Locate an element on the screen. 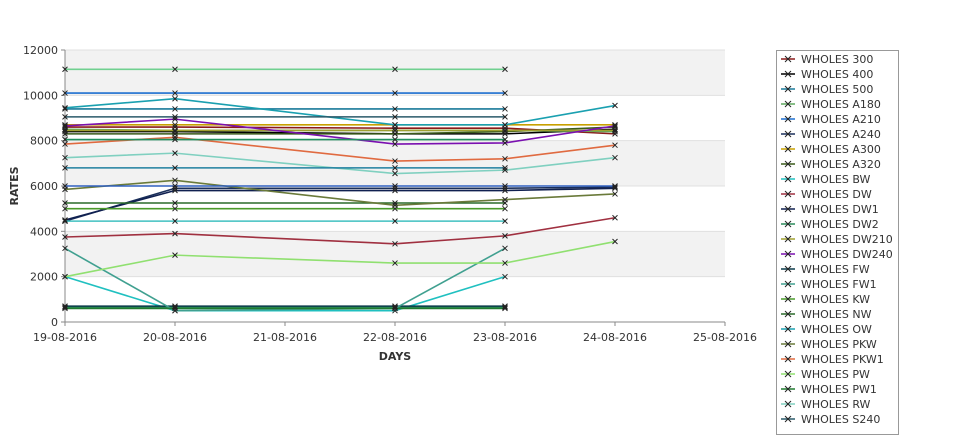  legend-label: WHOLES 400 is located at coordinates (837, 74).